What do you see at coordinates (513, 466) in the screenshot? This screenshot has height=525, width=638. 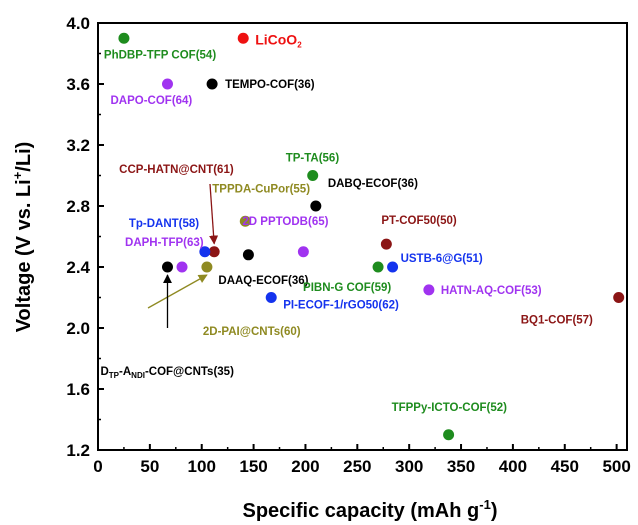 I see `x-tick-label: 400` at bounding box center [513, 466].